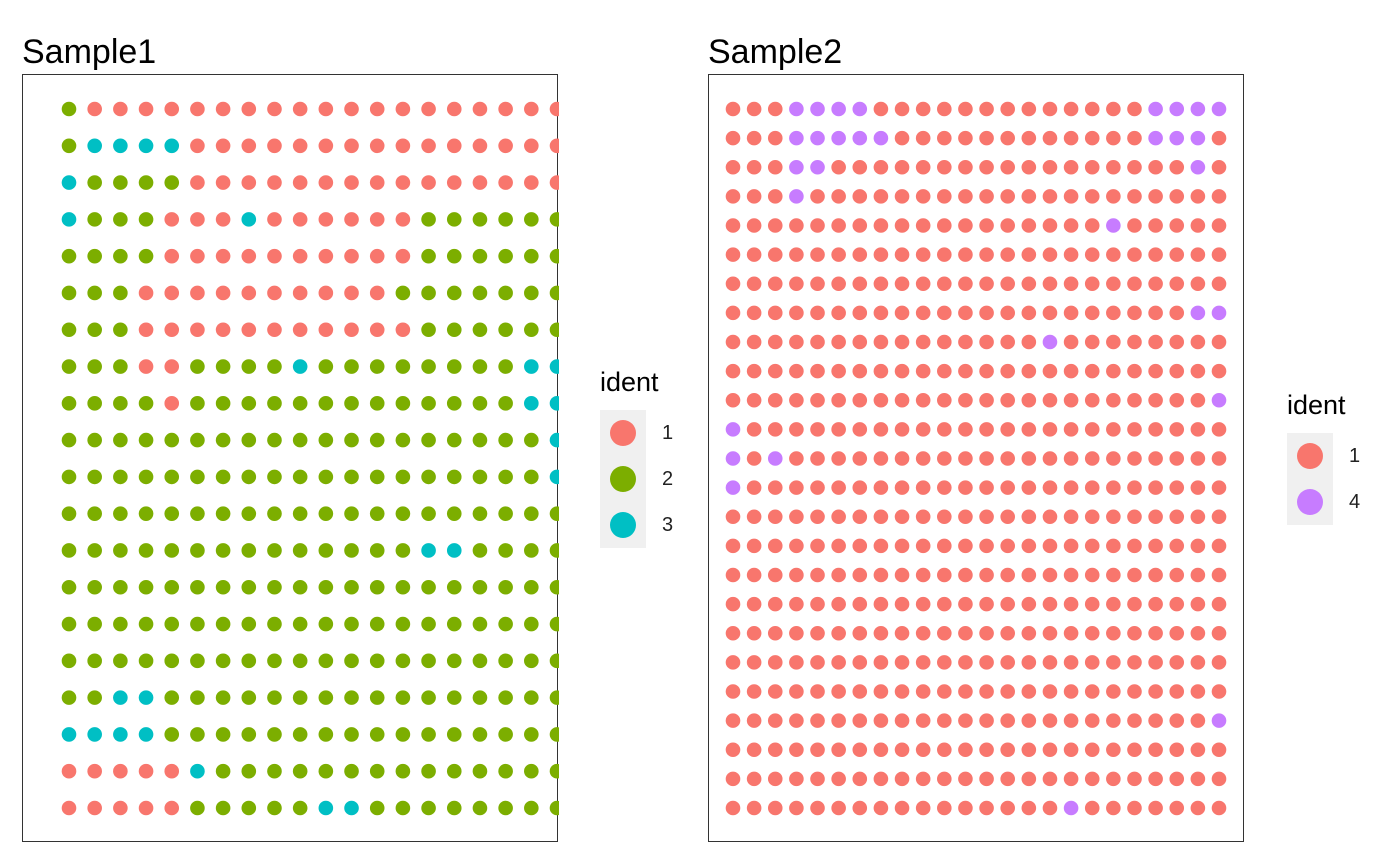  I want to click on legend-label-1: 1, so click(1355, 455).